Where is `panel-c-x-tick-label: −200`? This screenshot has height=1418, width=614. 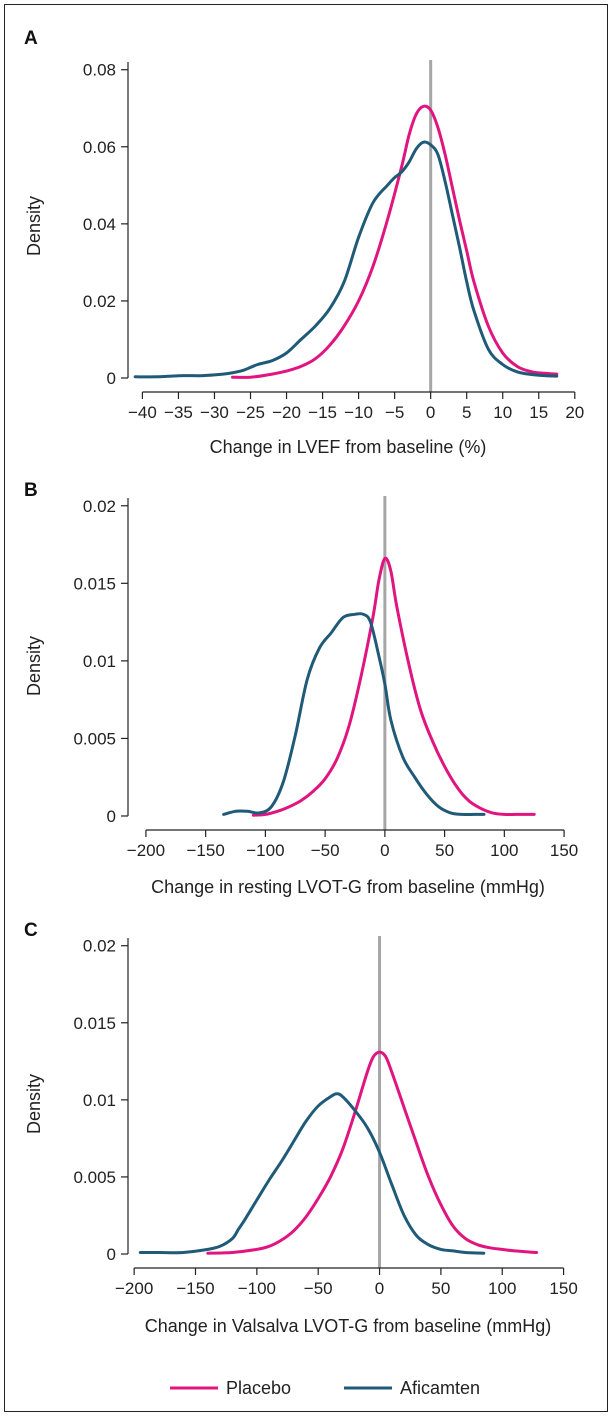
panel-c-x-tick-label: −200 is located at coordinates (134, 1288).